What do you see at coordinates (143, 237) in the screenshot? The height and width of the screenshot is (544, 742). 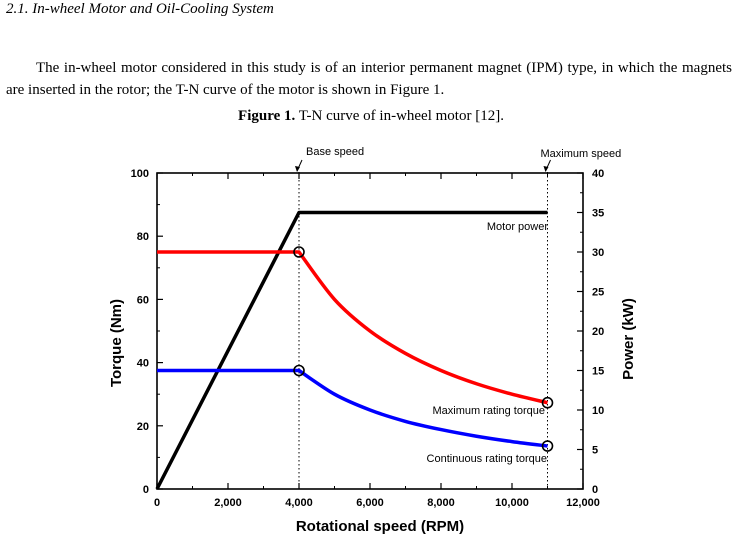 I see `y-tick-label: 80` at bounding box center [143, 237].